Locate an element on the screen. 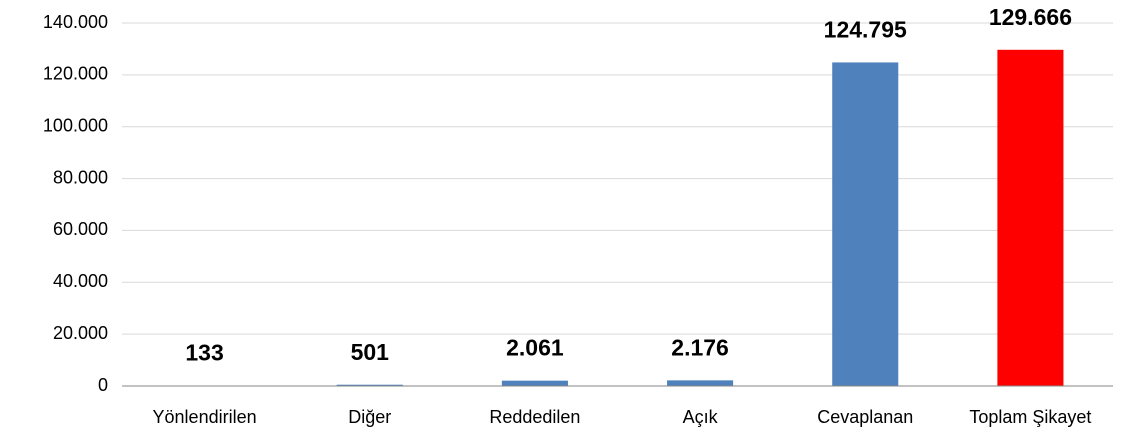  value-label: 133 is located at coordinates (204, 353).